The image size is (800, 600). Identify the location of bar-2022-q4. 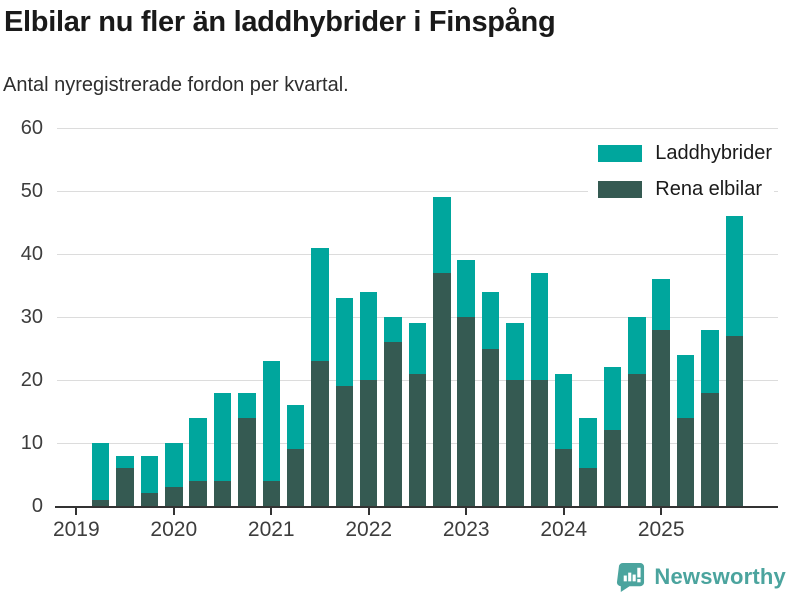
(442, 351).